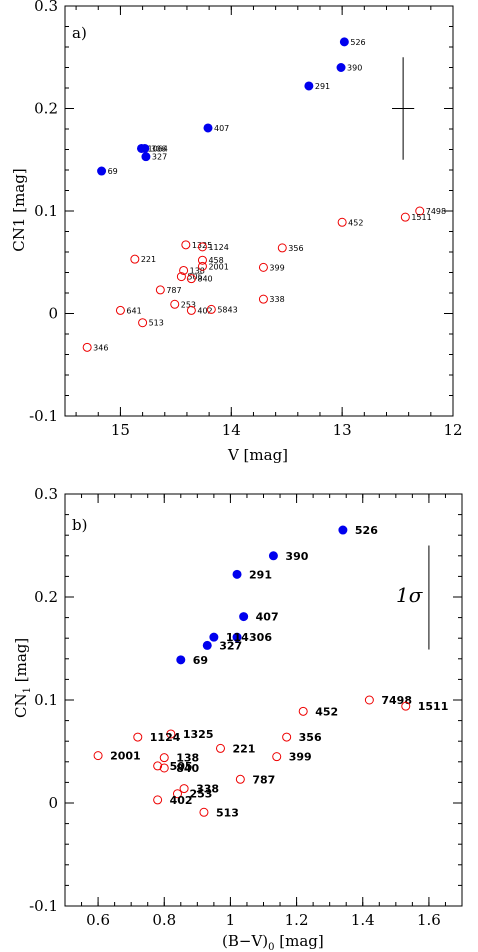 The image size is (478, 952). What do you see at coordinates (207, 789) in the screenshot?
I see `point-label: 338` at bounding box center [207, 789].